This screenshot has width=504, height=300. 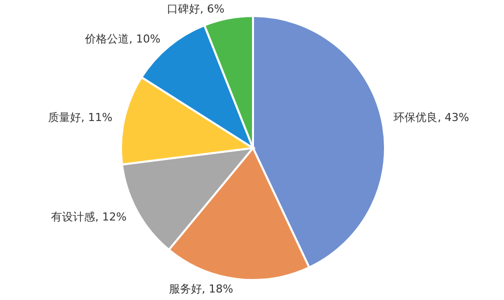 What do you see at coordinates (122, 39) in the screenshot?
I see `slice-label: 价格公道, 10%` at bounding box center [122, 39].